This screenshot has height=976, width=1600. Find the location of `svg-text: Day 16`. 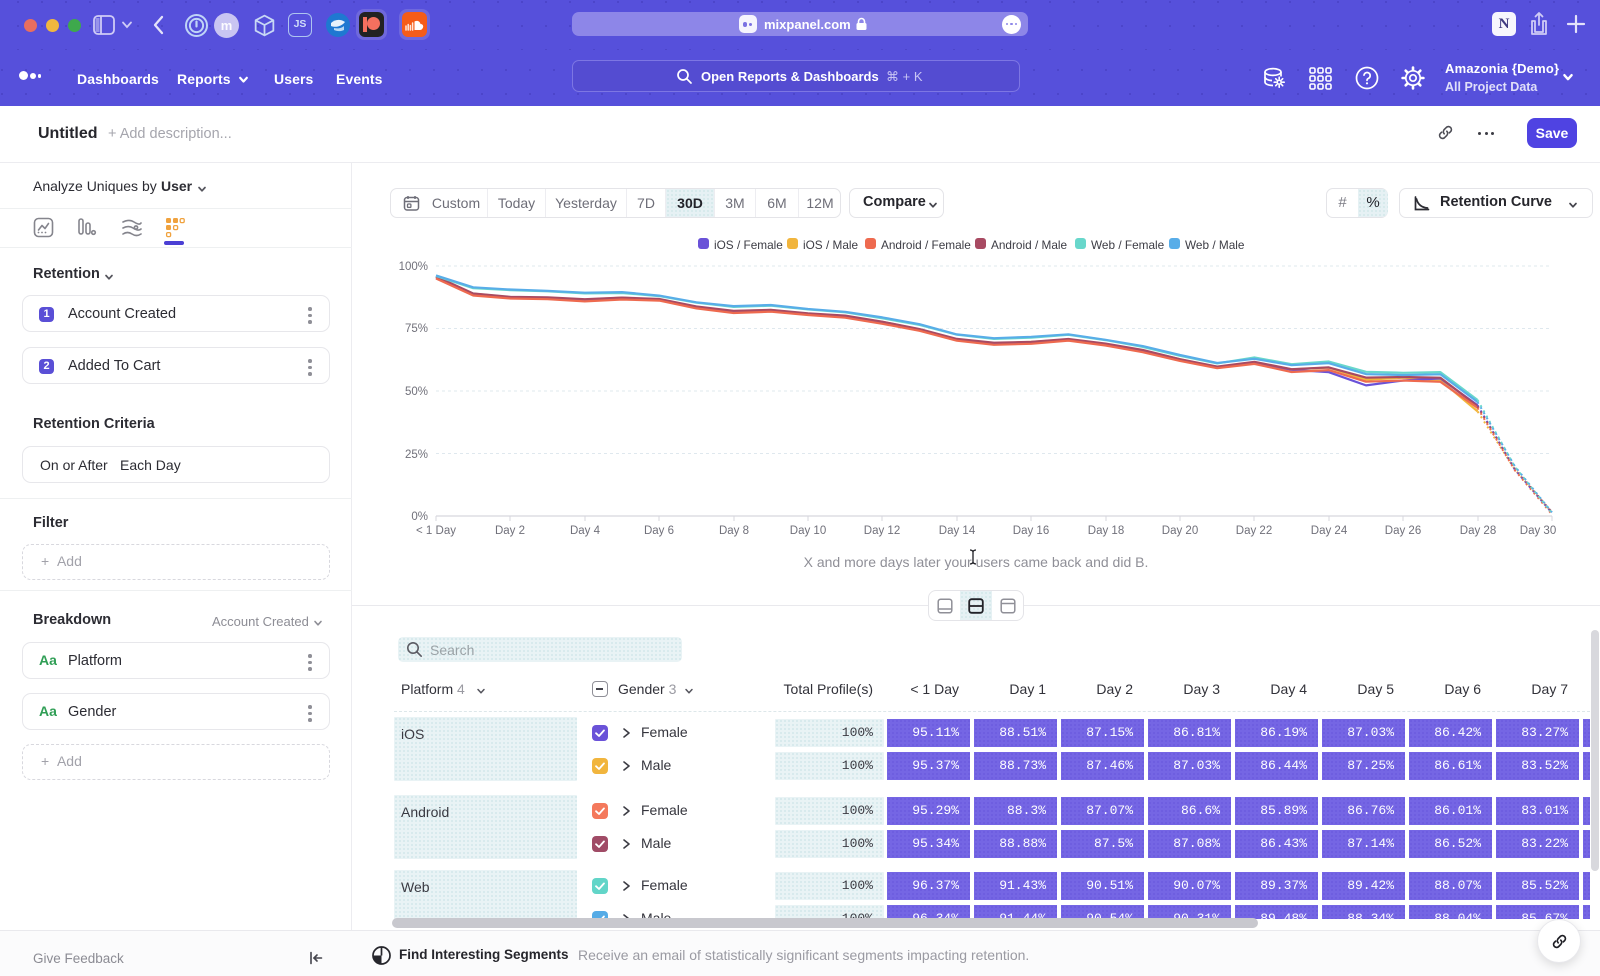

svg-text: Day 16 is located at coordinates (1031, 531).